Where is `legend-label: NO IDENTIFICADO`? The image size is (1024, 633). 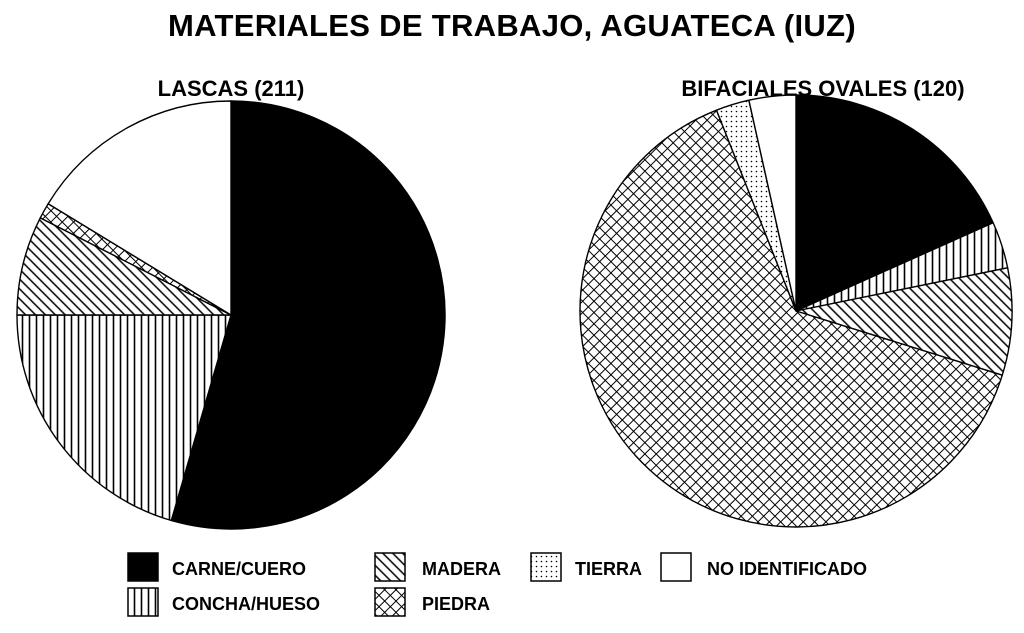 legend-label: NO IDENTIFICADO is located at coordinates (787, 569).